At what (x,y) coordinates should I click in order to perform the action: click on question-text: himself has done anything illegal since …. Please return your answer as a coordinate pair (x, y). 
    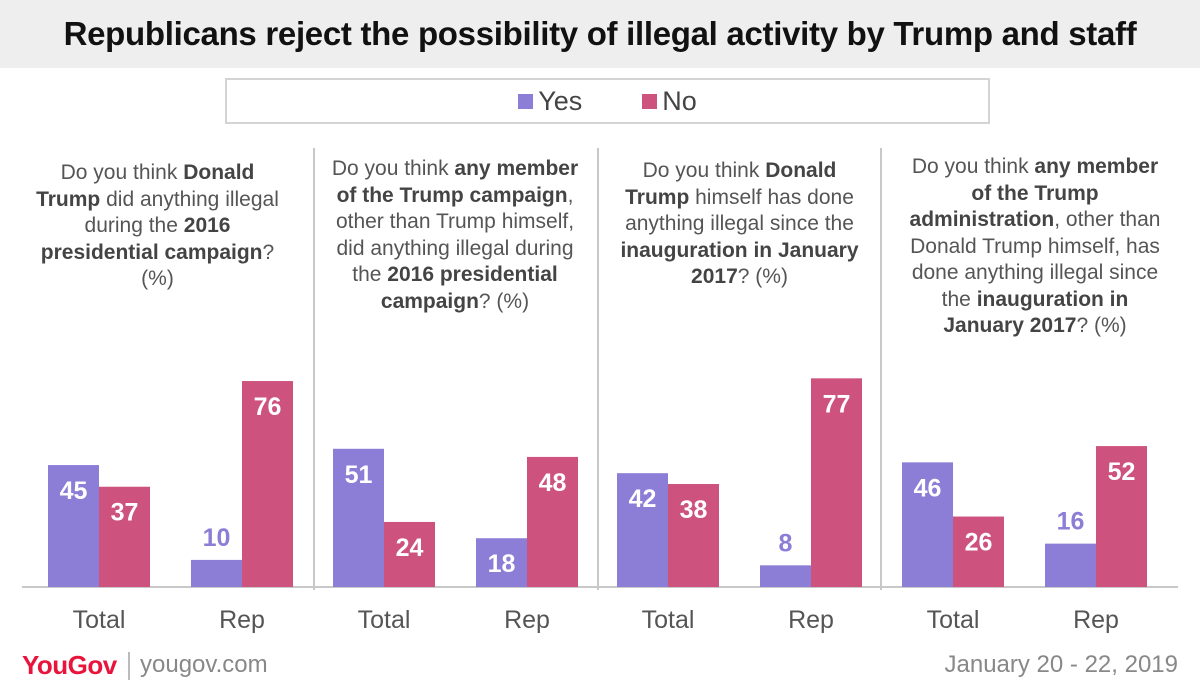
    Looking at the image, I should click on (739, 210).